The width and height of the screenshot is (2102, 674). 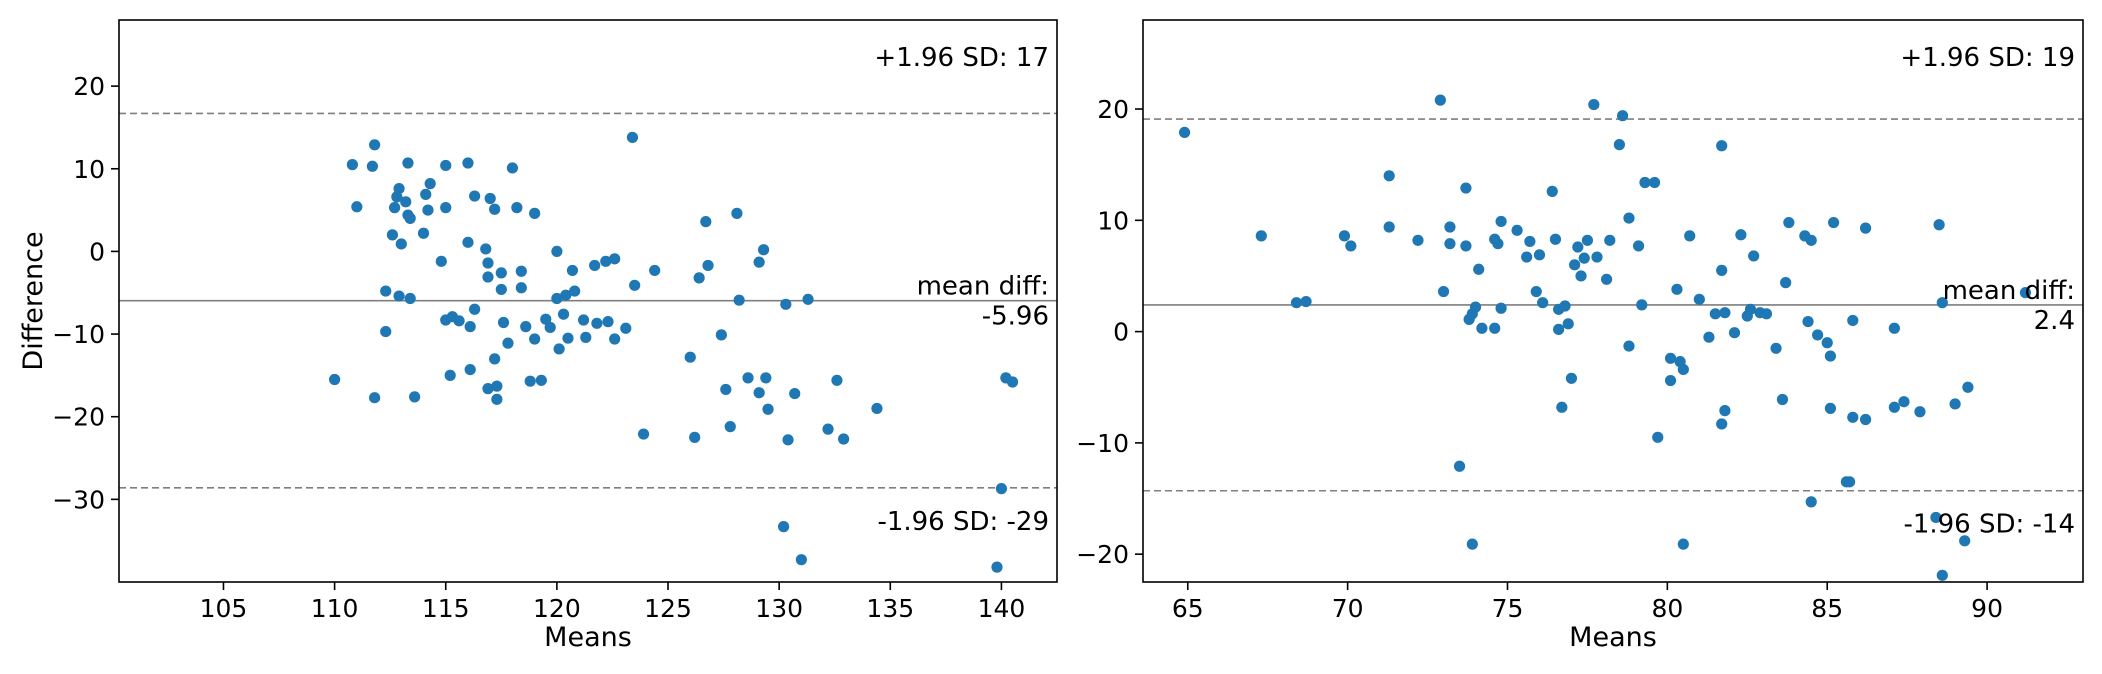 I want to click on x-tick-label: 75, so click(x=1508, y=608).